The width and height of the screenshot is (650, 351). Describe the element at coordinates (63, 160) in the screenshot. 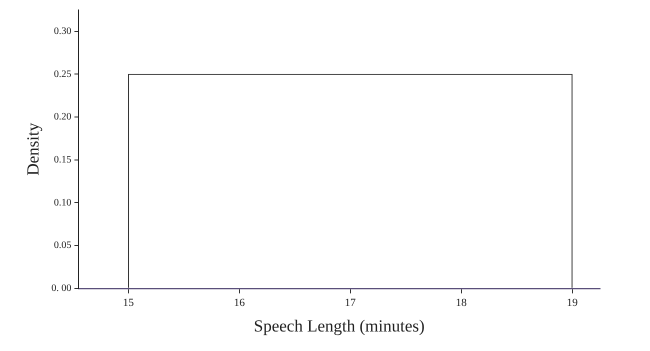

I see `y-tick-label: 0.15` at that location.